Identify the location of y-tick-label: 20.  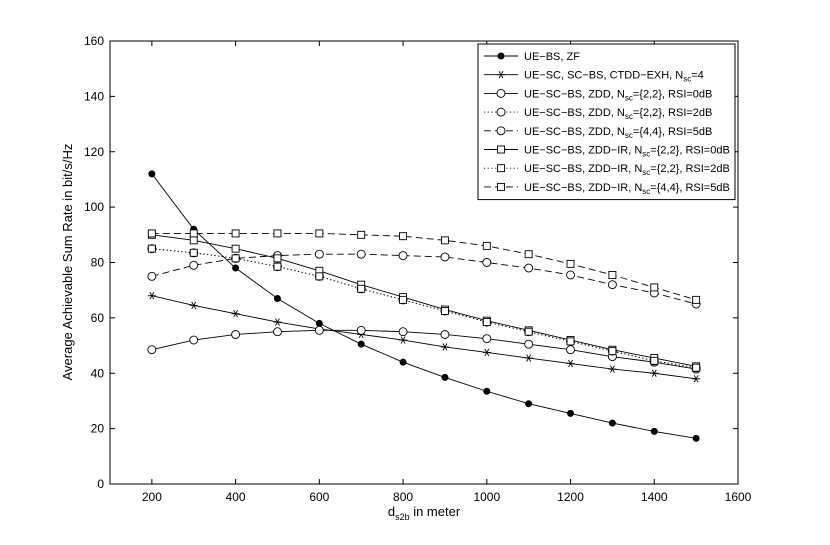
(98, 429).